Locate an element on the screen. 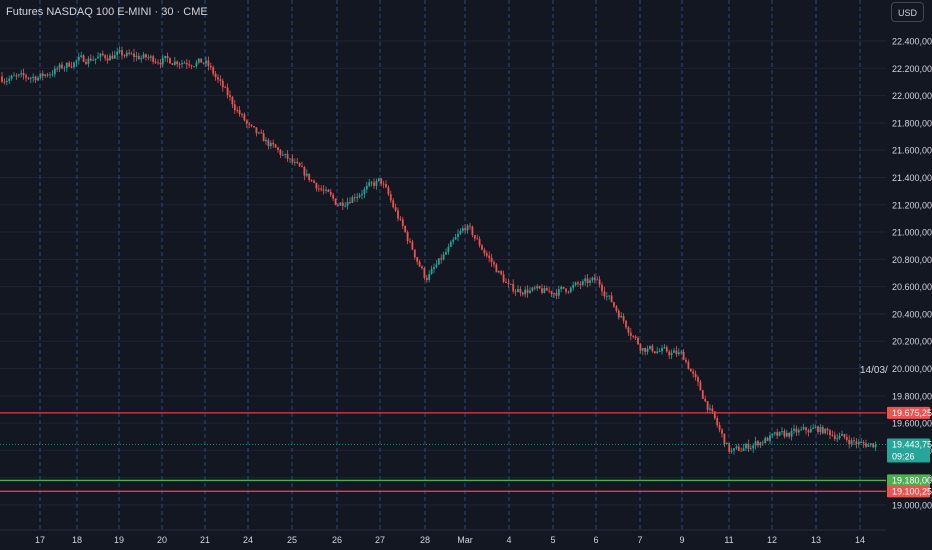 The image size is (932, 550). symbol-title: Futures NASDAQ 100 E-MINI · 30 · CME is located at coordinates (107, 12).